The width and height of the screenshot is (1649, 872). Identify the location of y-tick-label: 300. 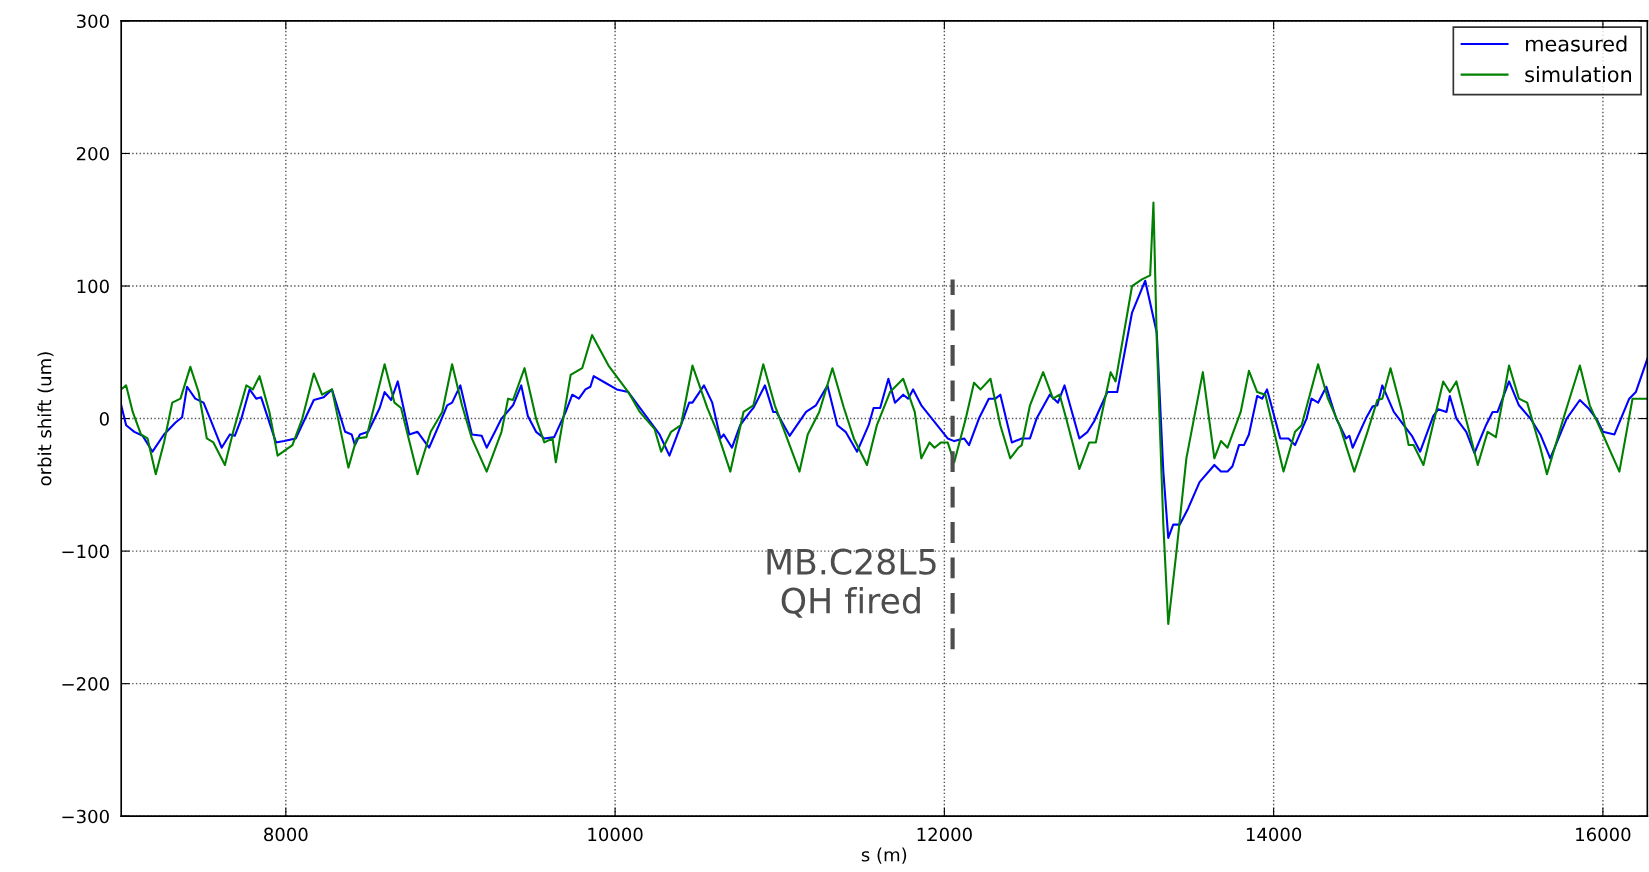
(93, 21).